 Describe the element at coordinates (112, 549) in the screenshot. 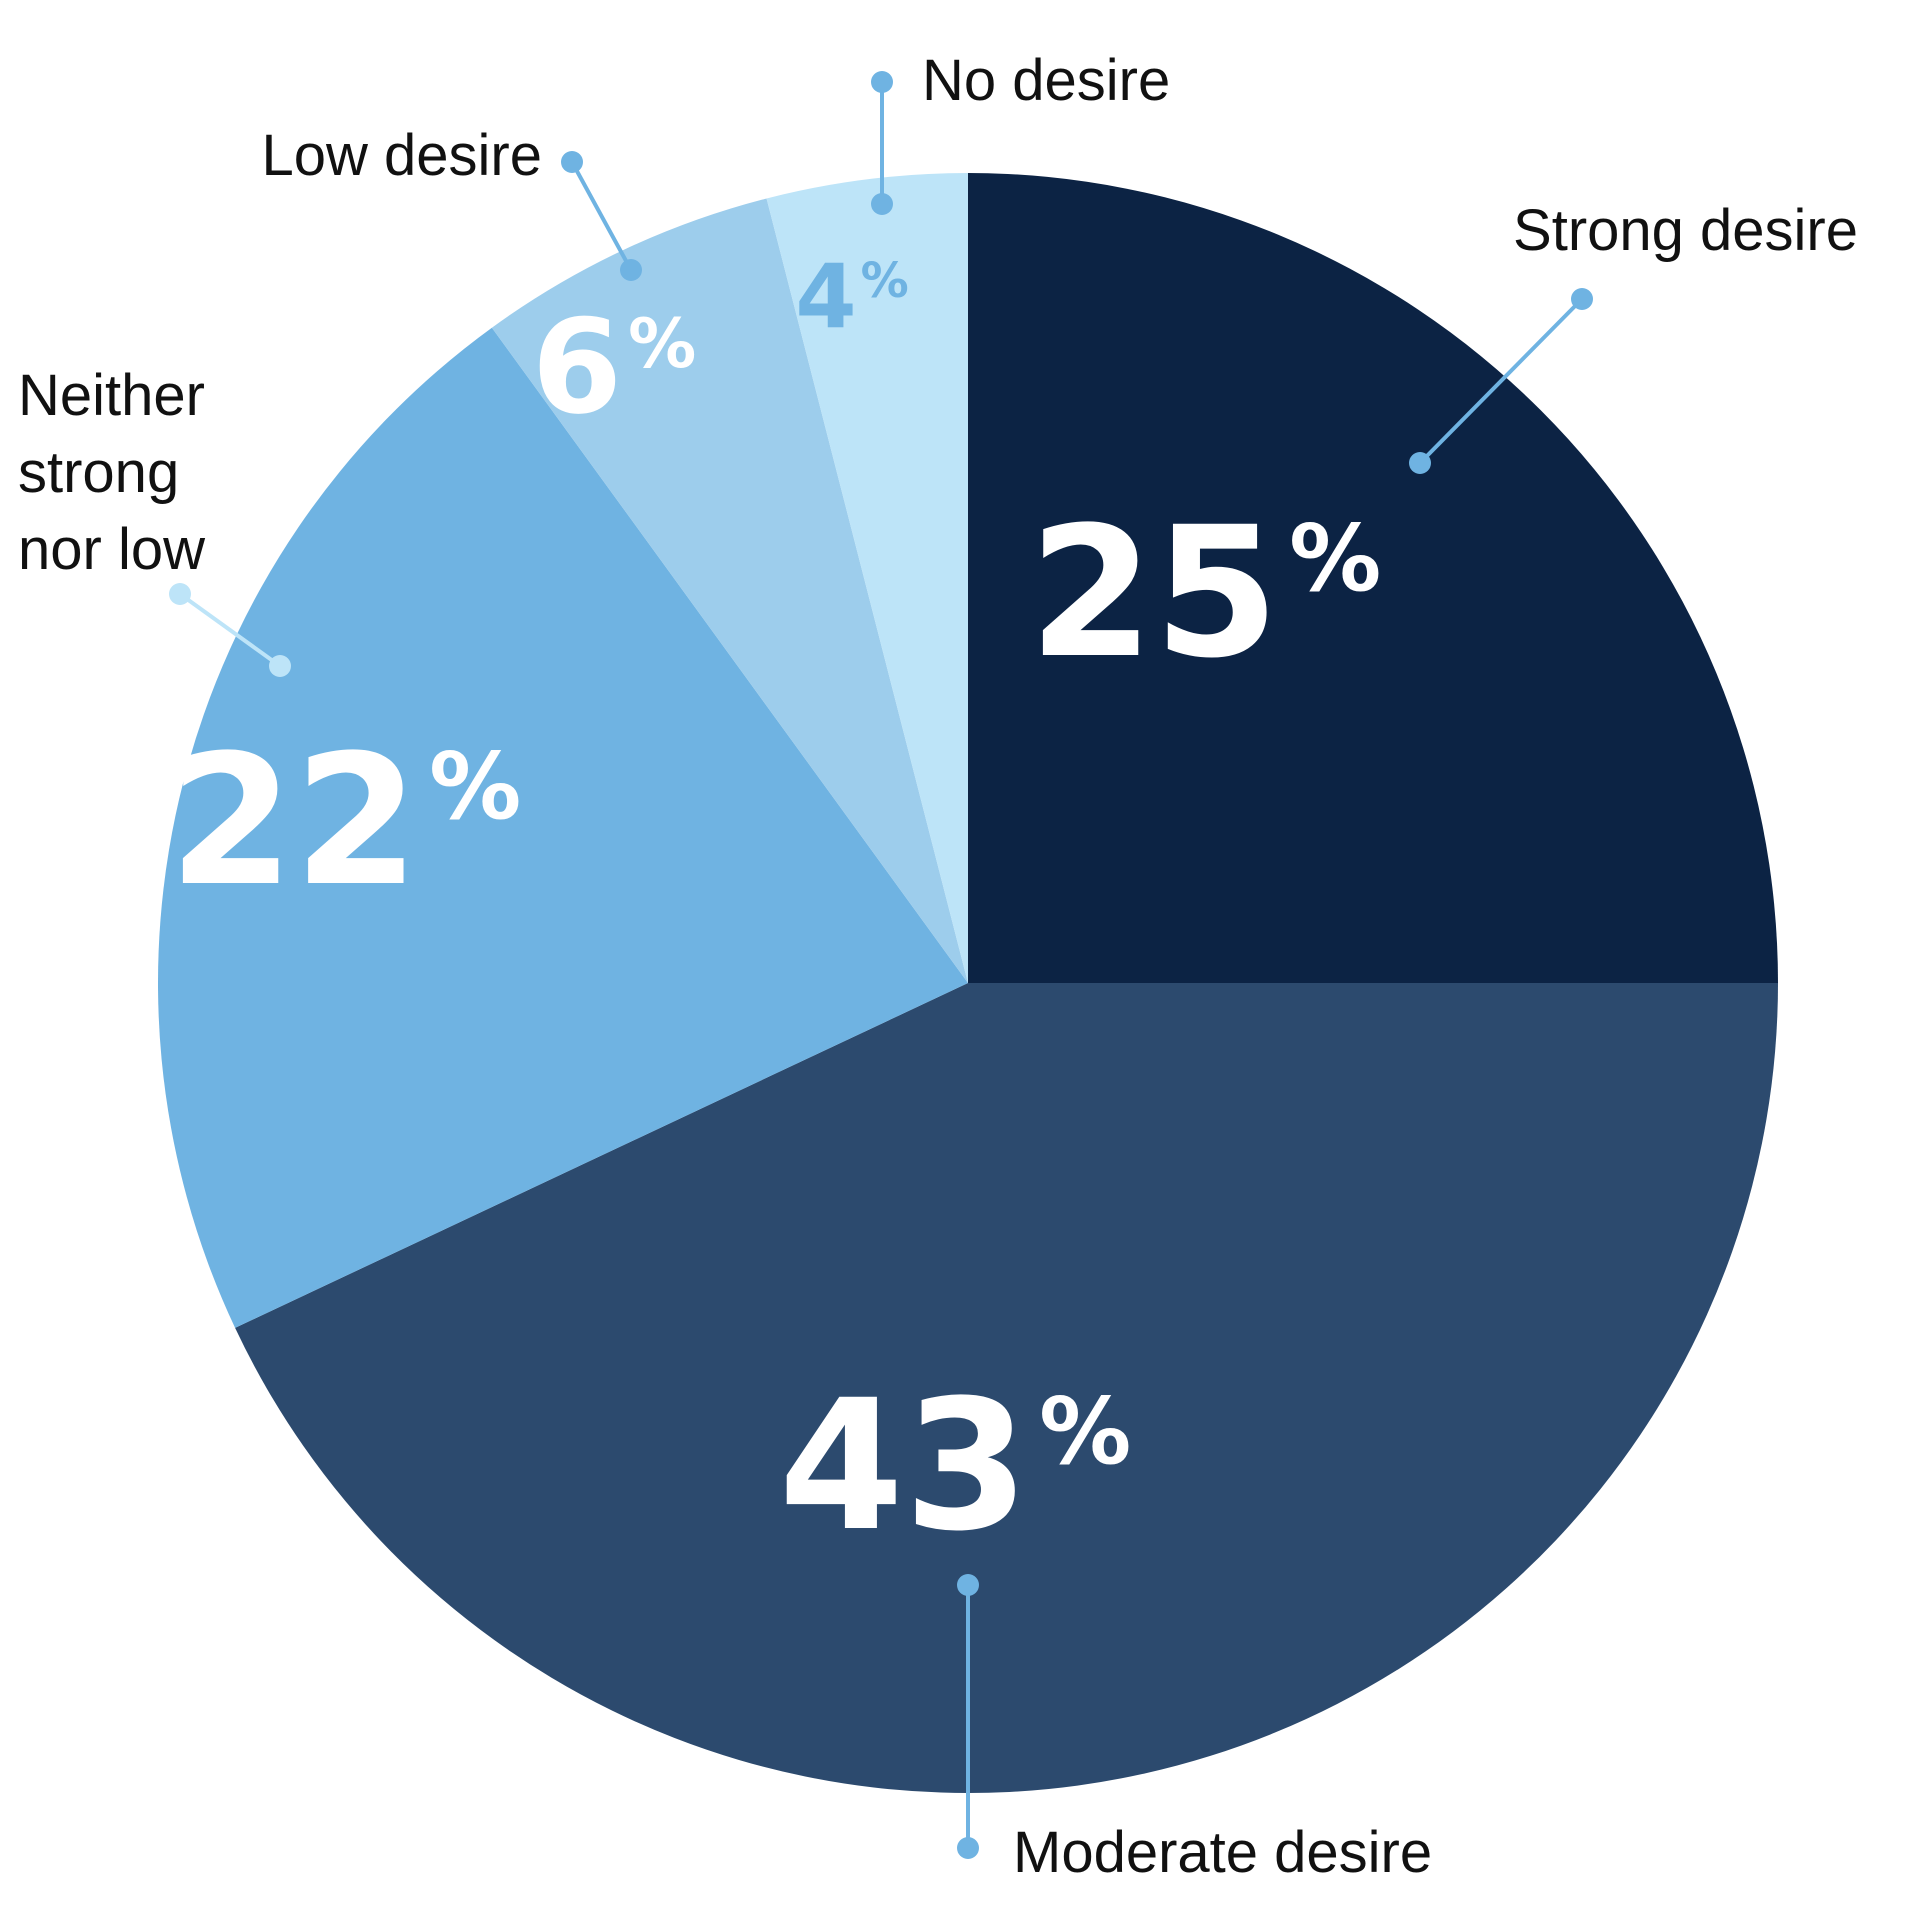

I see `category-label-line: nor low` at that location.